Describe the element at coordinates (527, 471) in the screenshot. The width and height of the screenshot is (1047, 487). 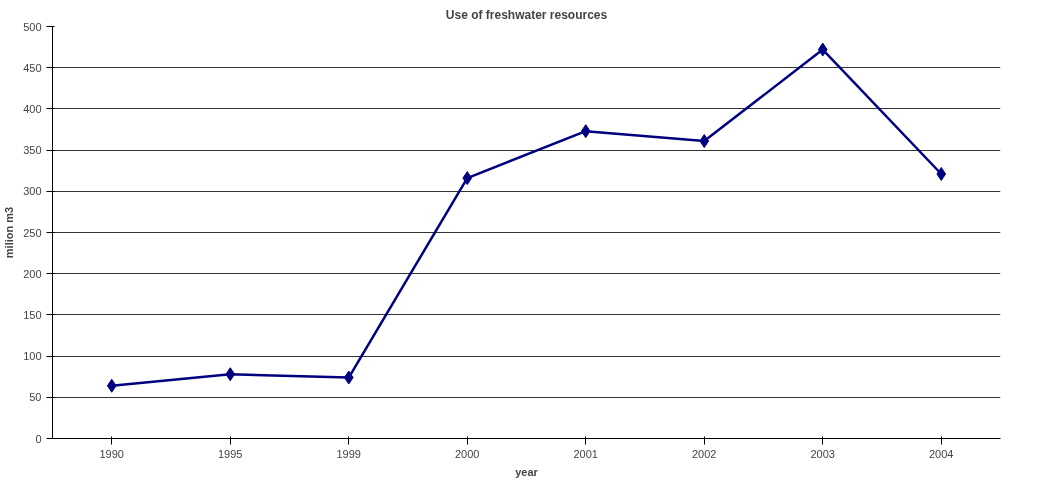
I see `x-axis-title: year` at that location.